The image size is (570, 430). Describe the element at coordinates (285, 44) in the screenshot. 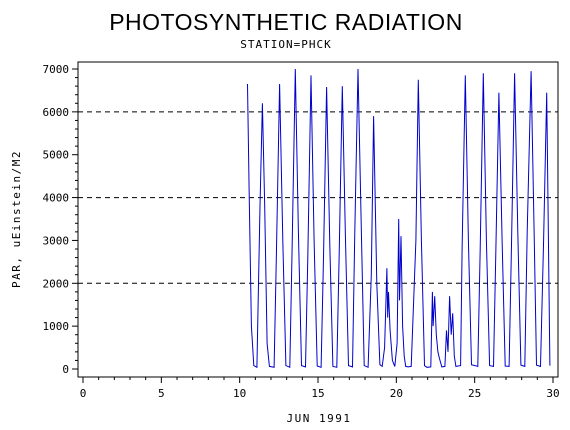

I see `chart-subtitle: STATION=PHCK` at that location.